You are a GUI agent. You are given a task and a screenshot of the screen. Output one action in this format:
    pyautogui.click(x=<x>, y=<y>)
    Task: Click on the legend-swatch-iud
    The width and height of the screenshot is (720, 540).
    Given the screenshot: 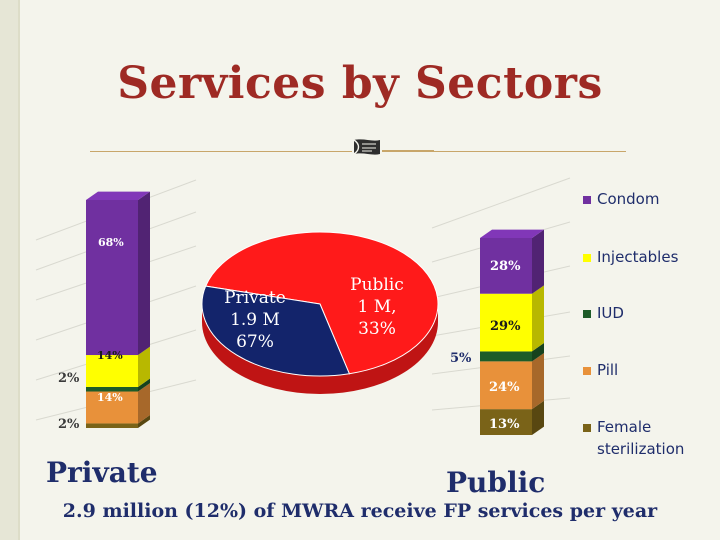 What is the action you would take?
    pyautogui.click(x=587, y=314)
    